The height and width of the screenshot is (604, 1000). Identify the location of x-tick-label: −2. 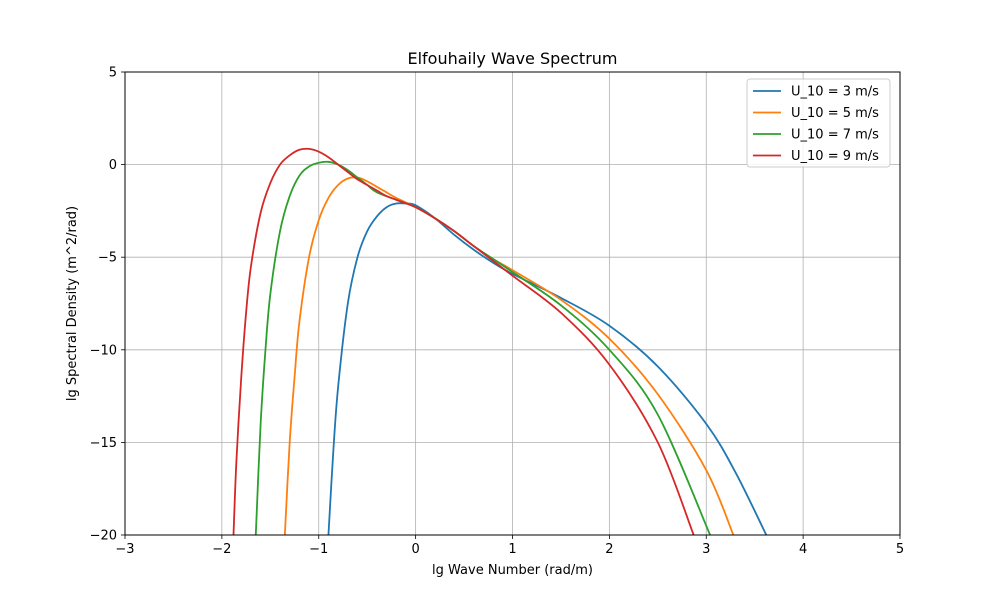
(221, 549).